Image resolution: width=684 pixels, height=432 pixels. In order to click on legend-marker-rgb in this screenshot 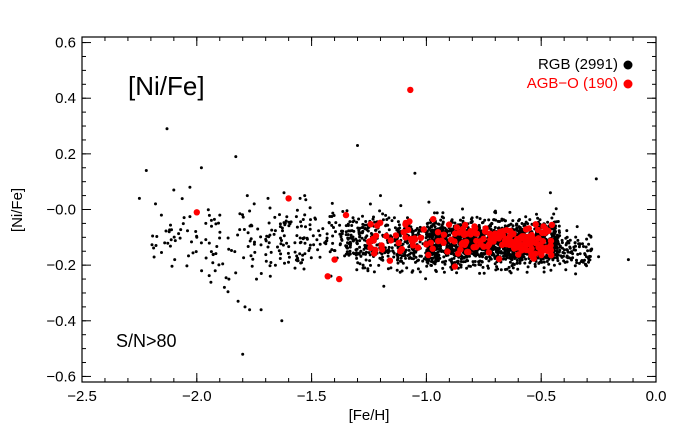, I will do `click(628, 65)`.